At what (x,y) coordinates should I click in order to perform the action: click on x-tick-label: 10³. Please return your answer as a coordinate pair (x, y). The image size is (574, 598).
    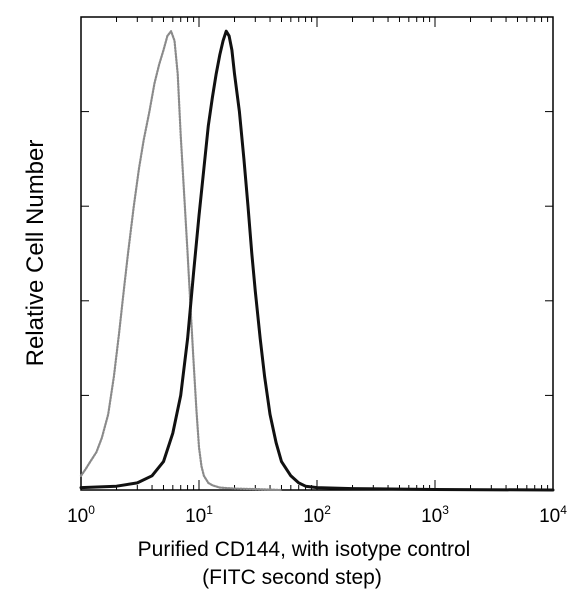
    Looking at the image, I should click on (435, 515).